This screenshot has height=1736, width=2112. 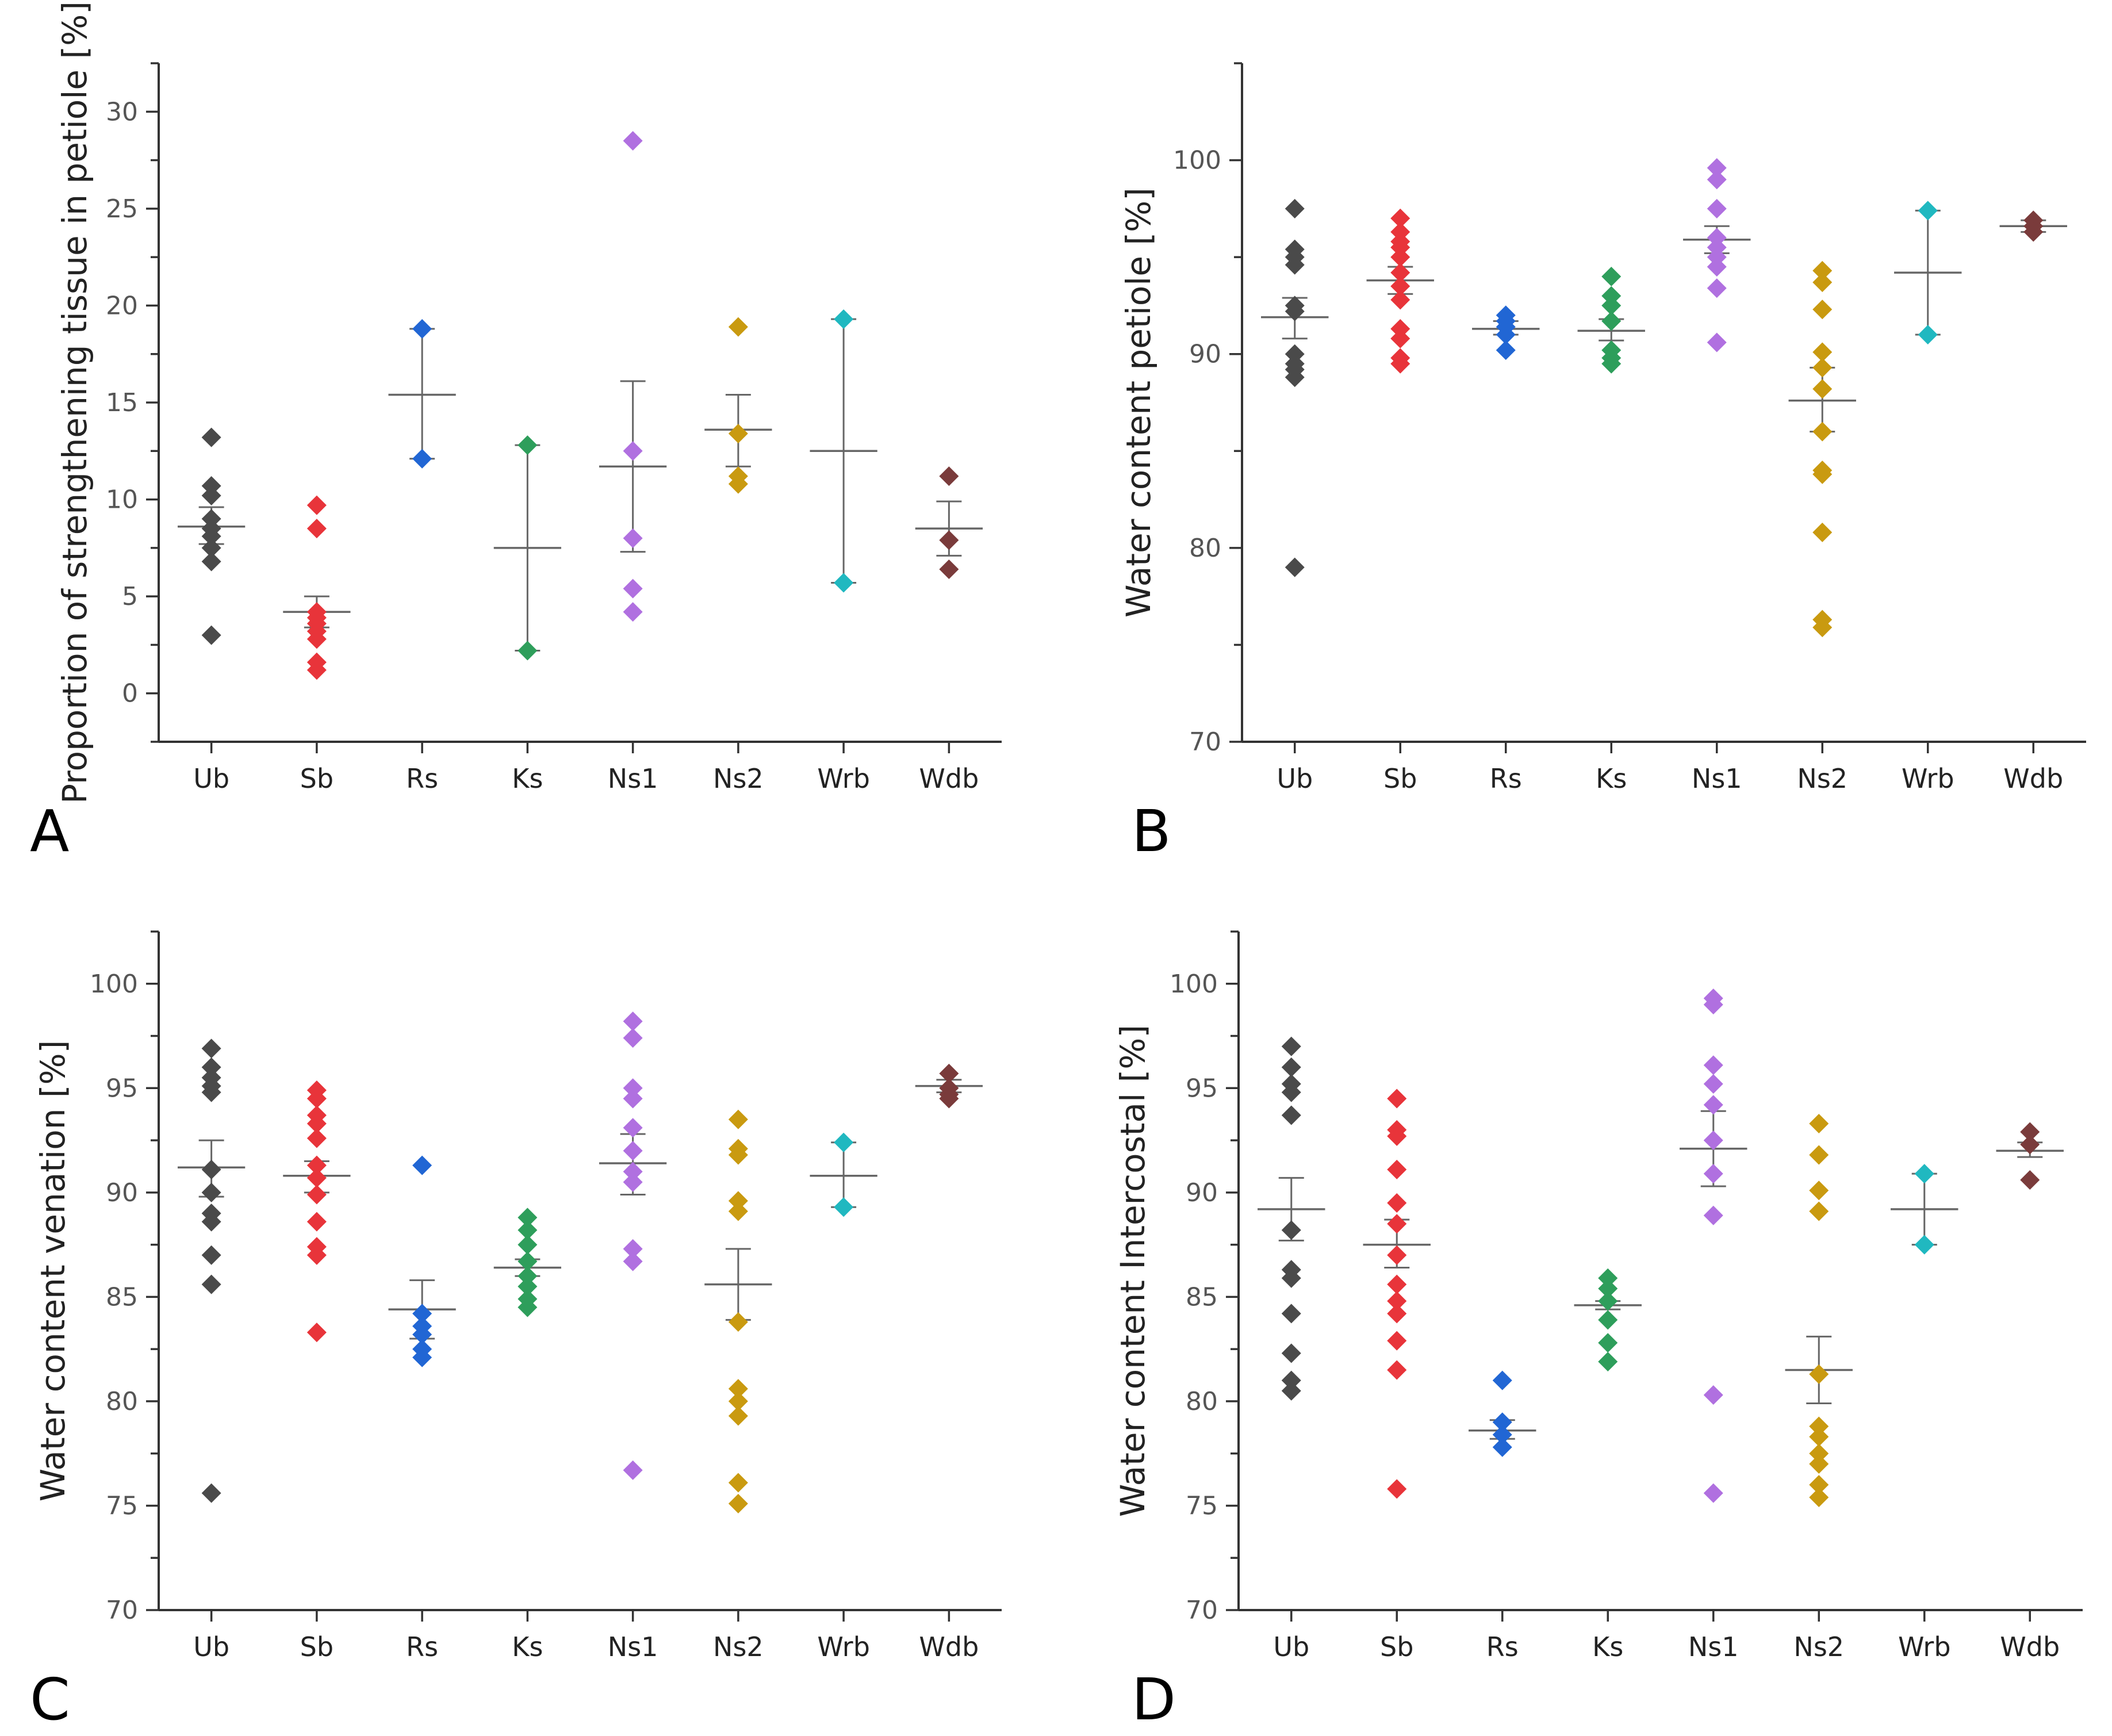 What do you see at coordinates (1202, 1297) in the screenshot?
I see `y-tick-label: 85` at bounding box center [1202, 1297].